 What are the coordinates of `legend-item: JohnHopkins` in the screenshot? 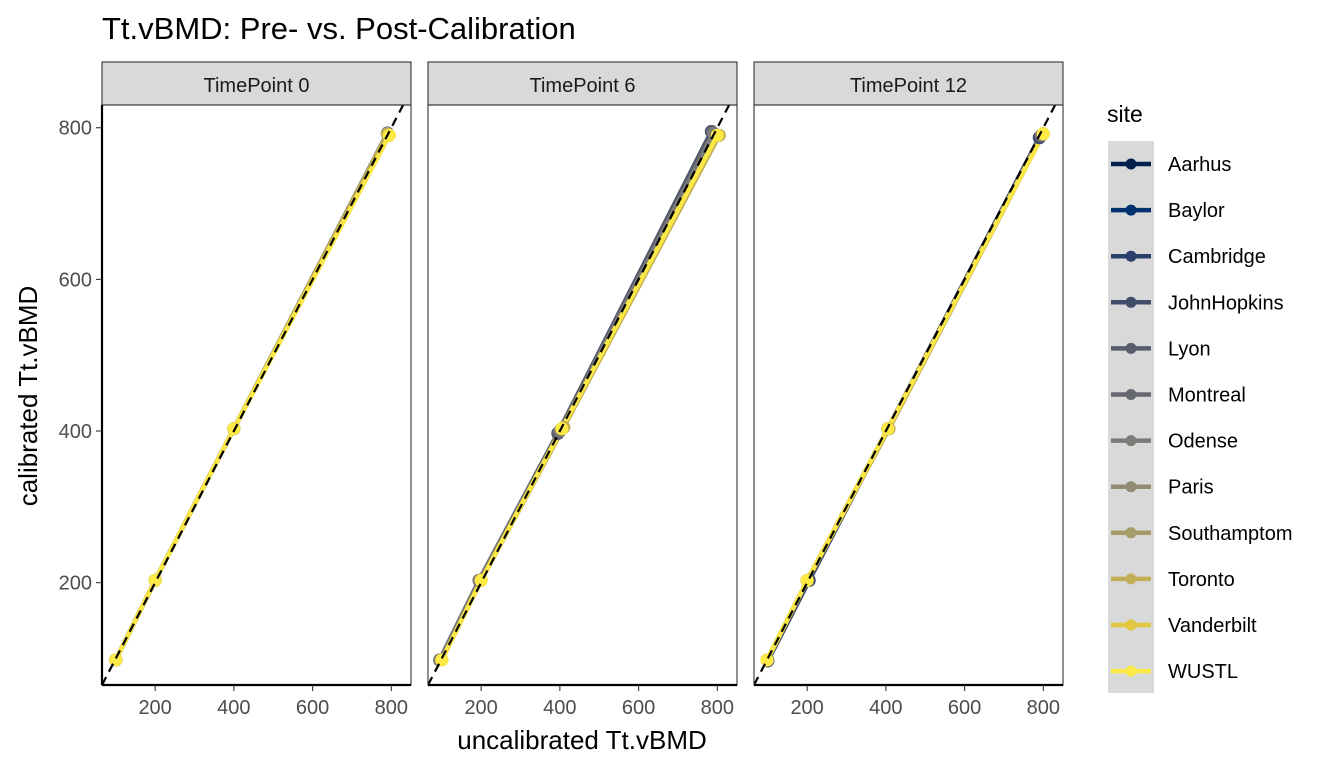 It's located at (1197, 303).